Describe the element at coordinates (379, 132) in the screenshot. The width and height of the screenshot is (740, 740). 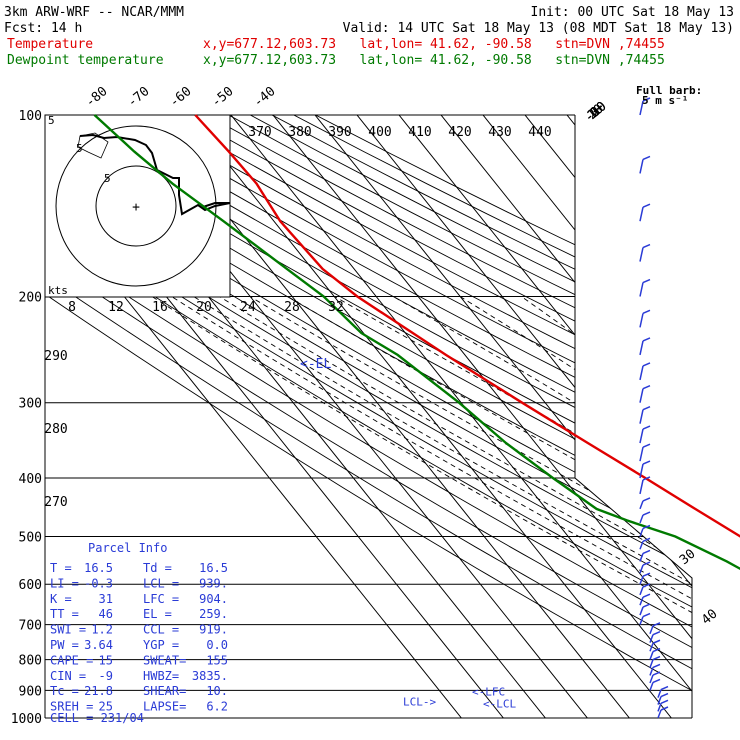
I see `theta-label-400: 400` at that location.